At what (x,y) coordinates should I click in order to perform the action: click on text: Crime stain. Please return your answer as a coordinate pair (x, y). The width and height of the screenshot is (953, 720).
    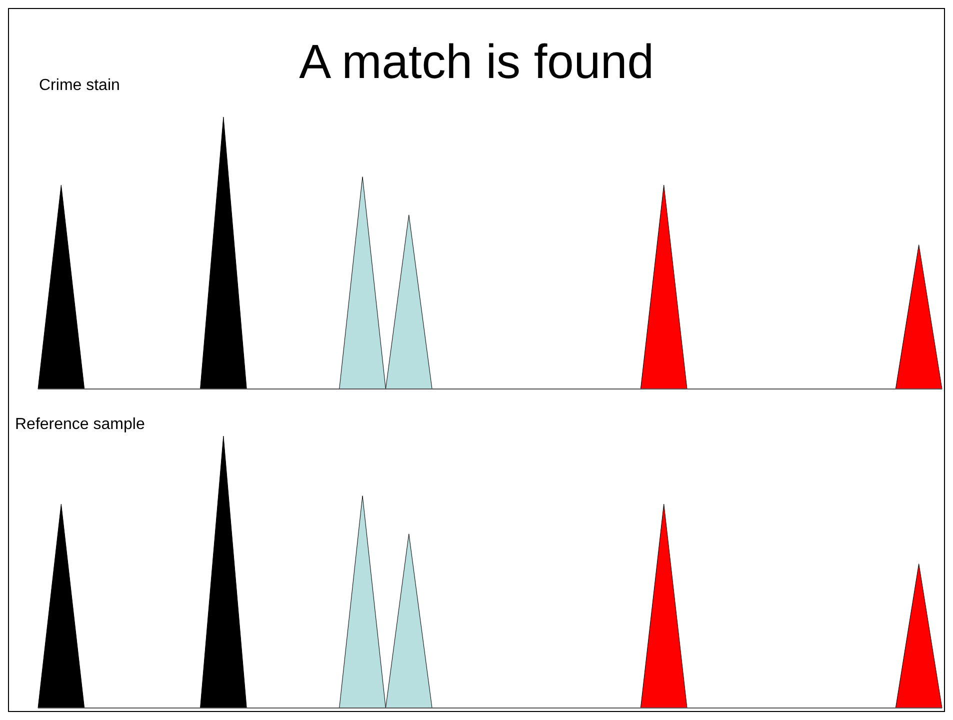
    Looking at the image, I should click on (79, 86).